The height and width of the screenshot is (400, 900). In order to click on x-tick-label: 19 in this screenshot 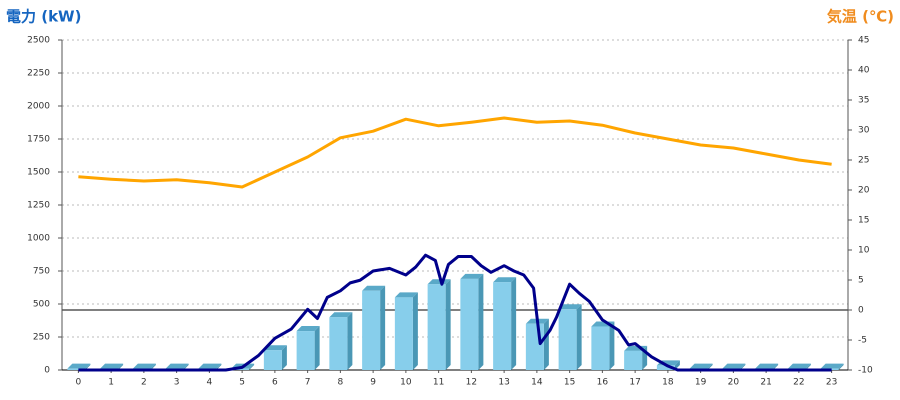, I will do `click(701, 383)`.